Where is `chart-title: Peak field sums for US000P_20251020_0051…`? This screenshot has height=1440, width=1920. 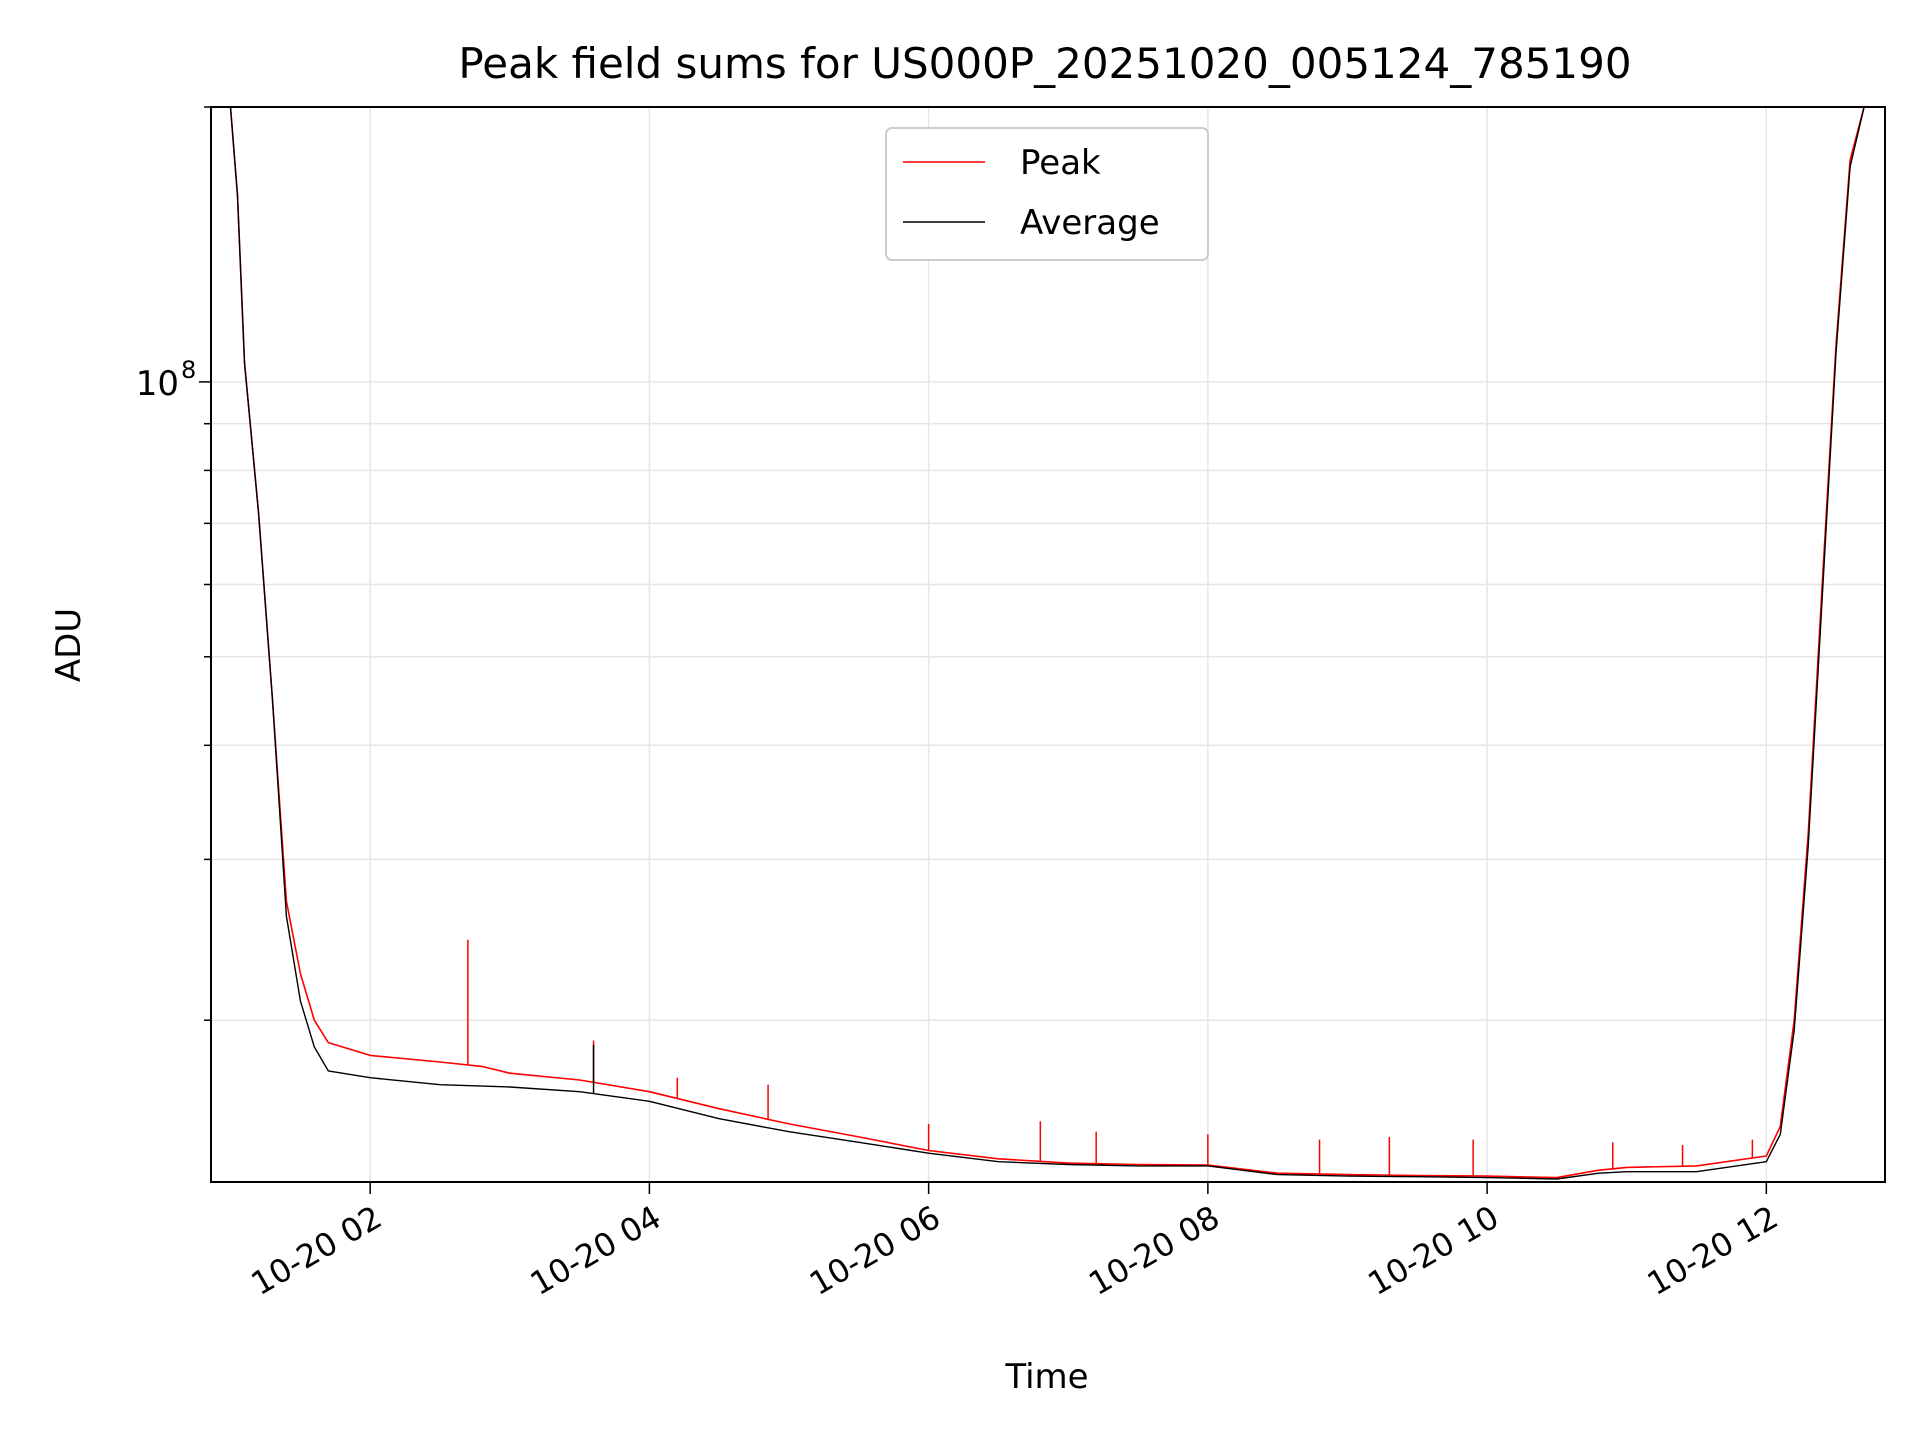
chart-title: Peak field sums for US000P_20251020_0051… is located at coordinates (1044, 63).